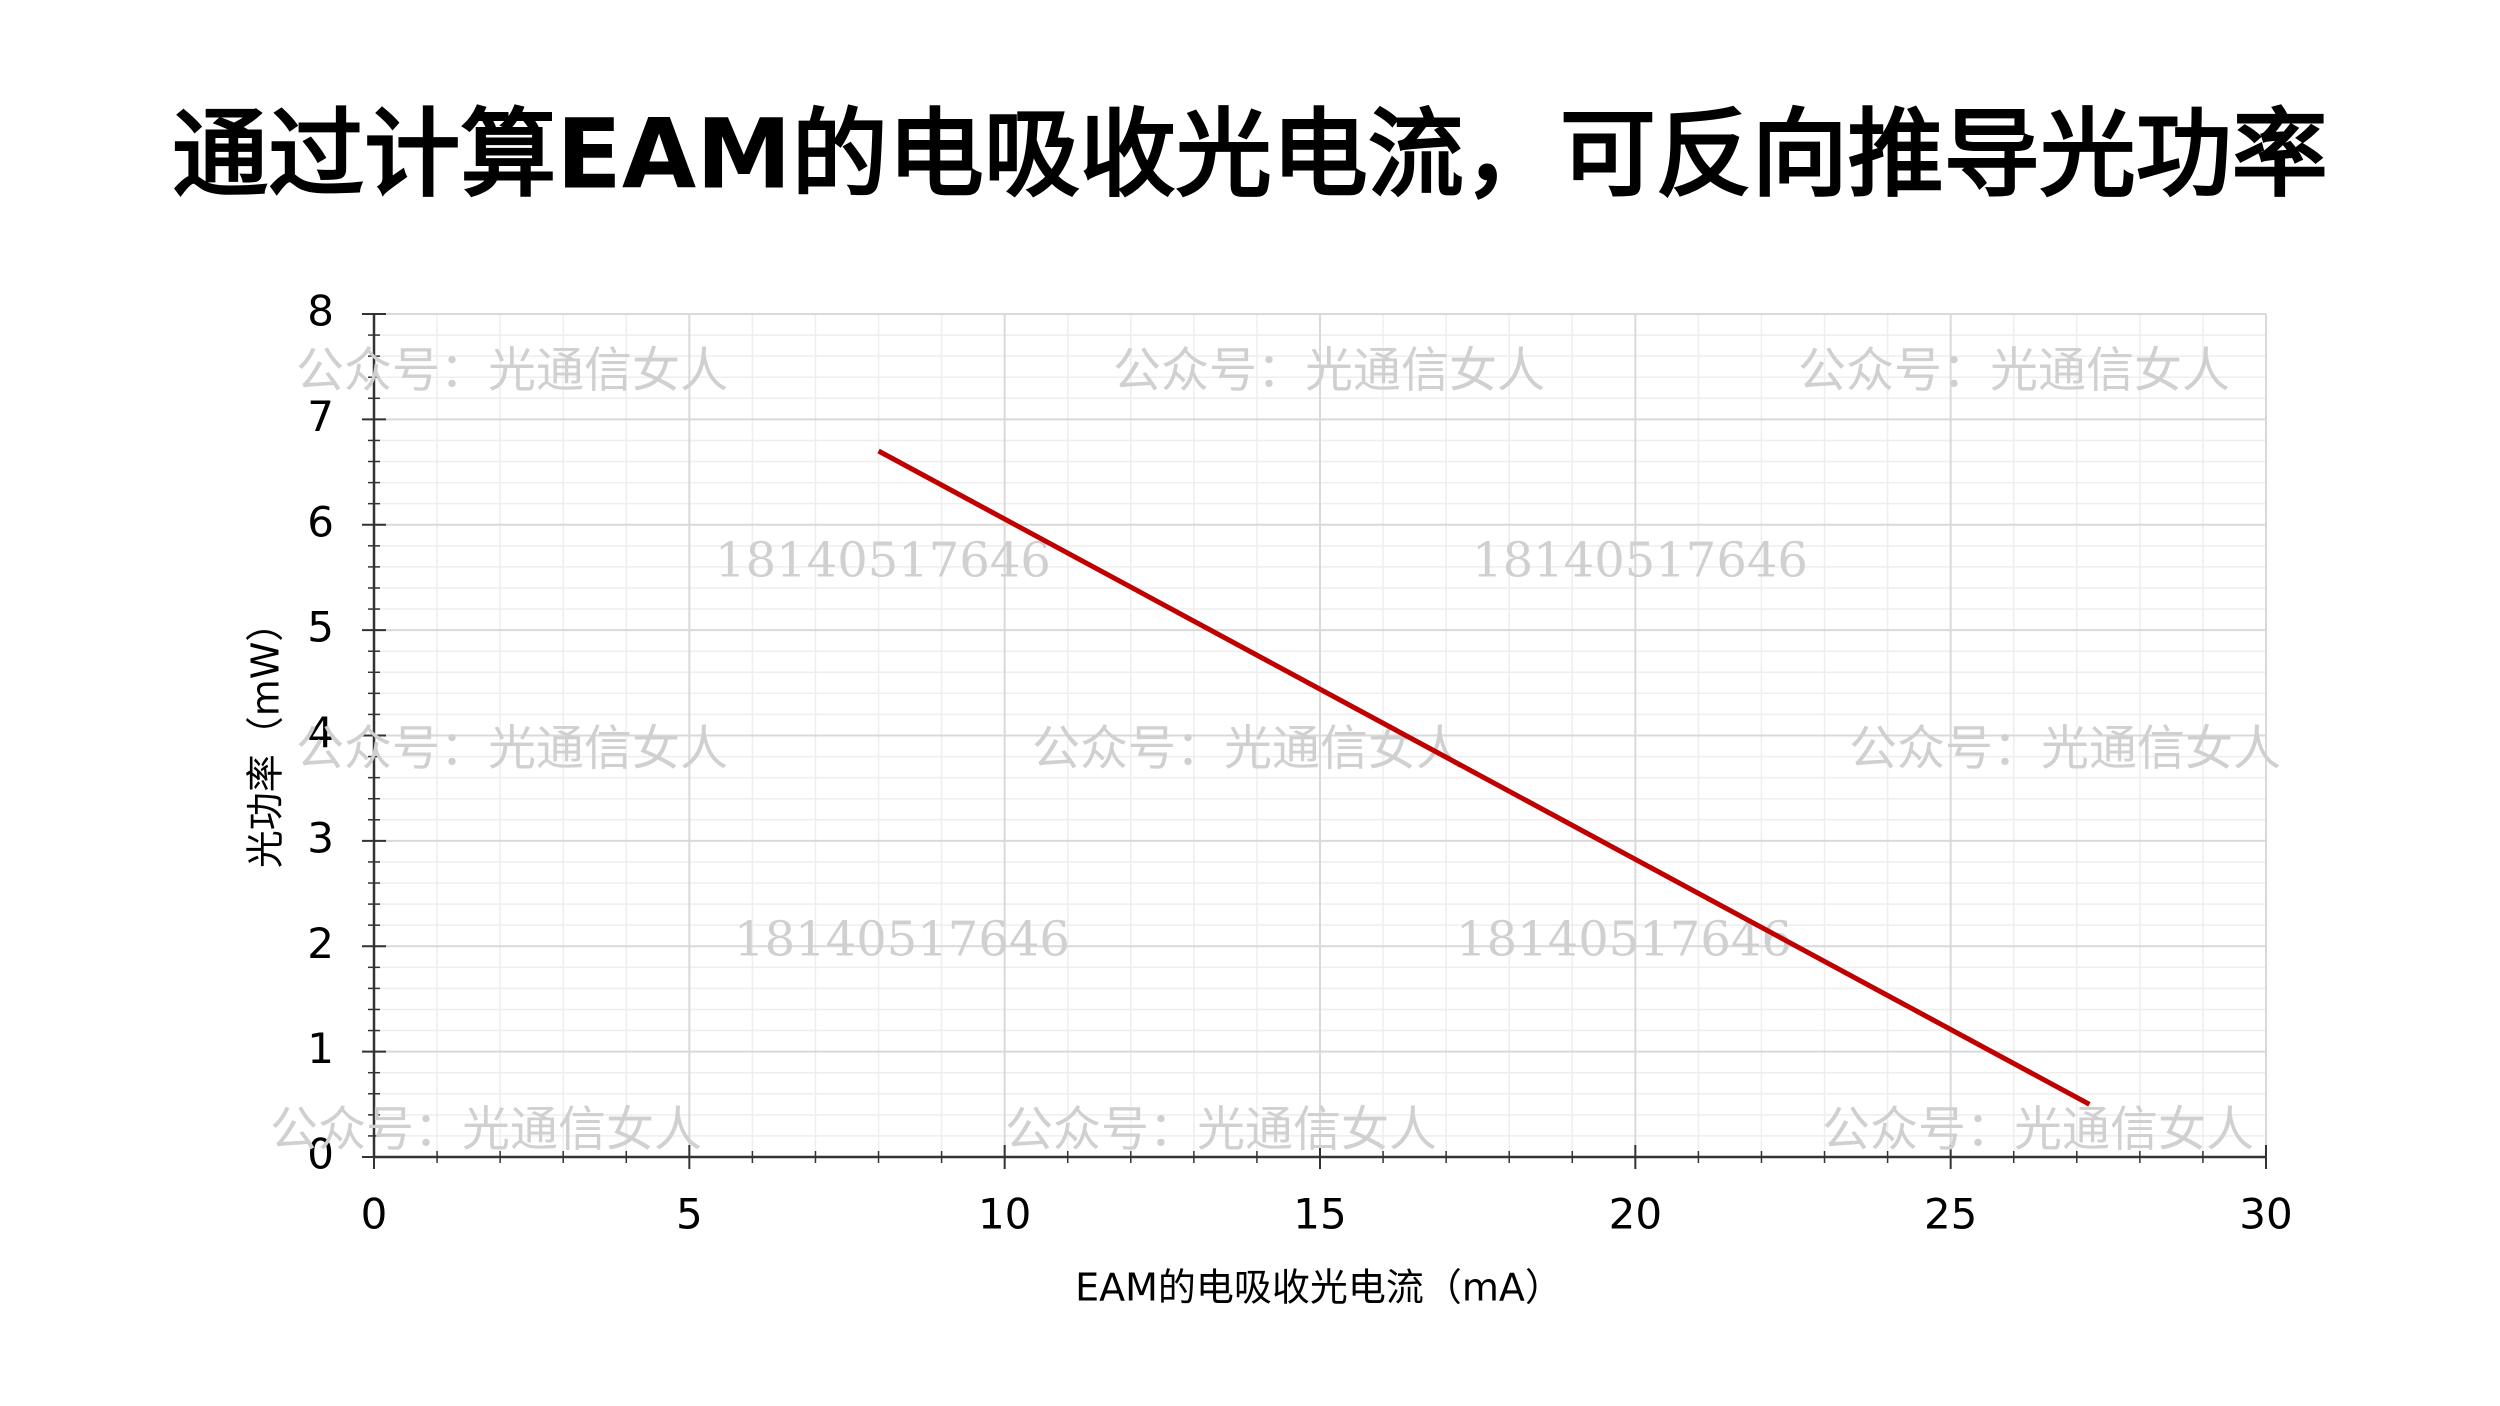 The width and height of the screenshot is (2500, 1406). I want to click on chart-title: 通过计算EAM的电吸收光电流，可反向推导光功率, so click(1249, 154).